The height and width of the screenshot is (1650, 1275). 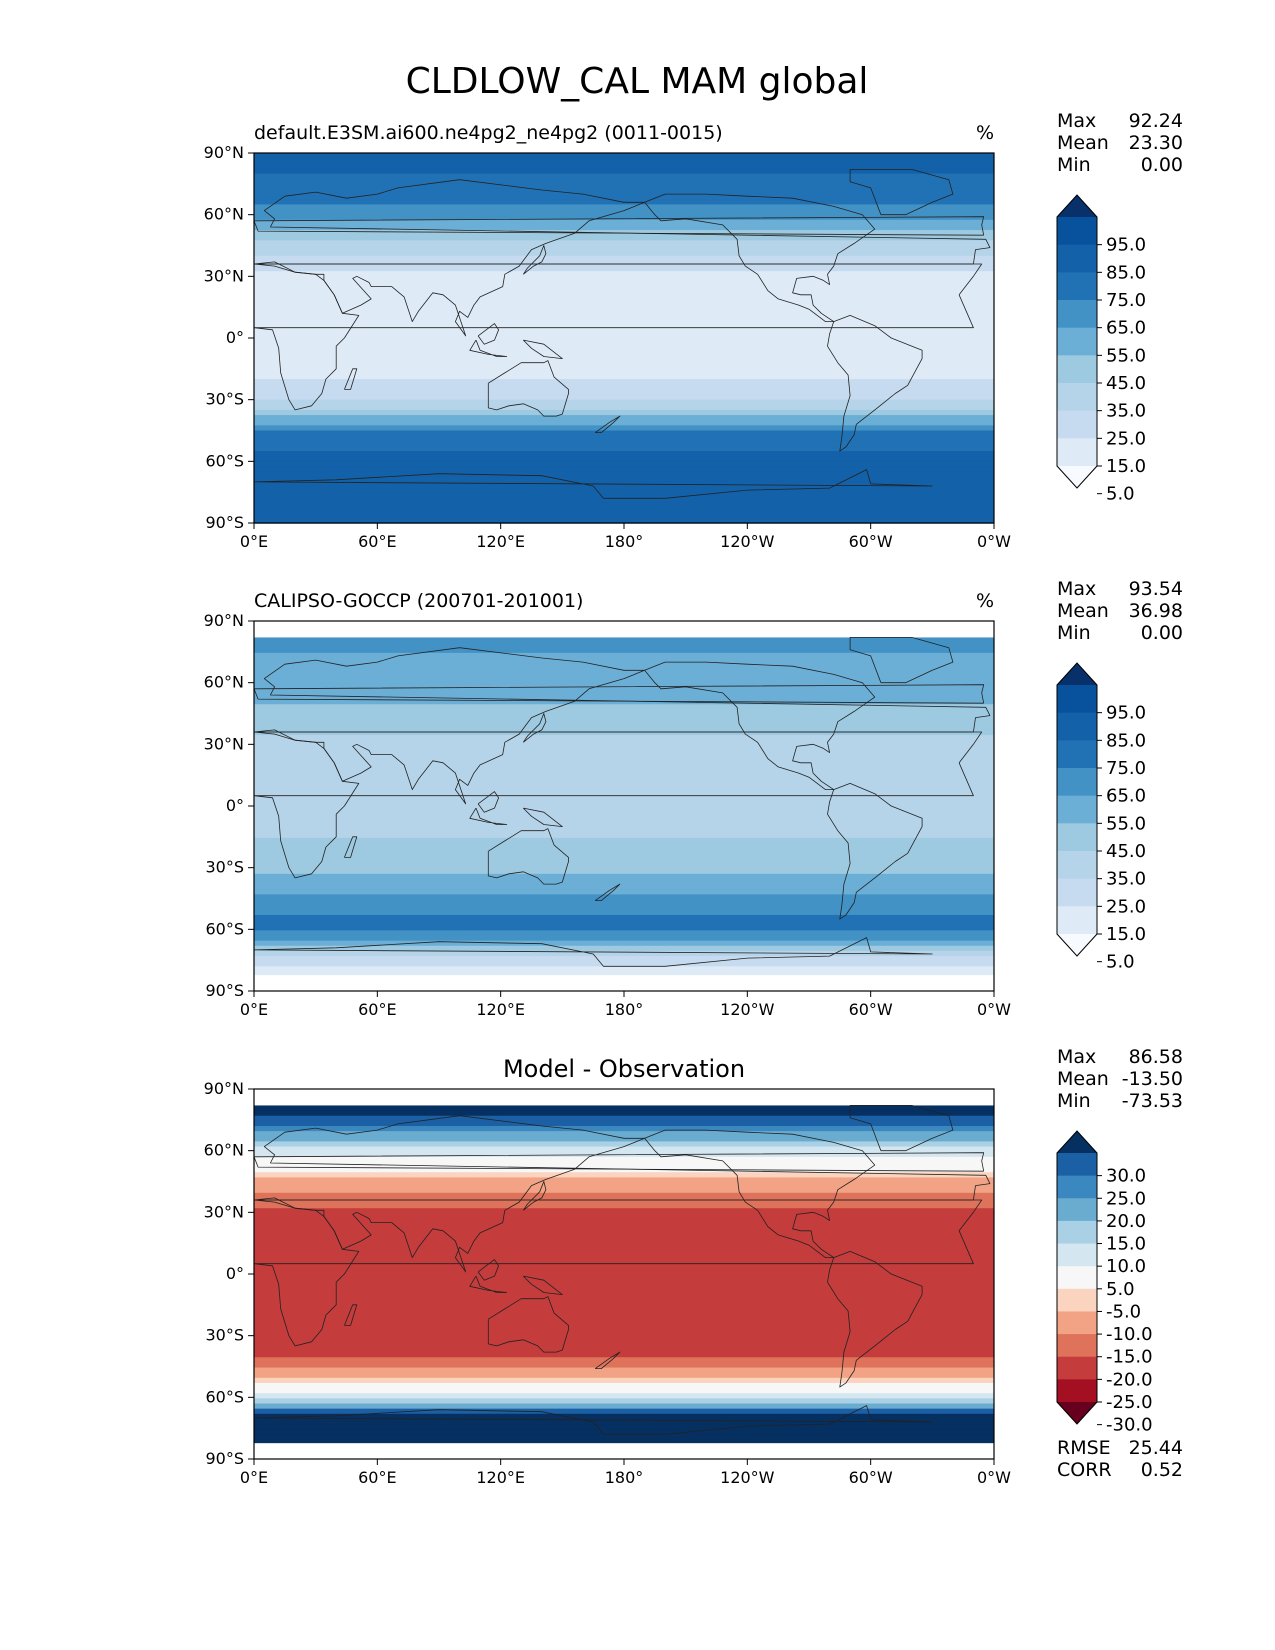 What do you see at coordinates (1126, 466) in the screenshot?
I see `colorbar-tick-label: 15.0` at bounding box center [1126, 466].